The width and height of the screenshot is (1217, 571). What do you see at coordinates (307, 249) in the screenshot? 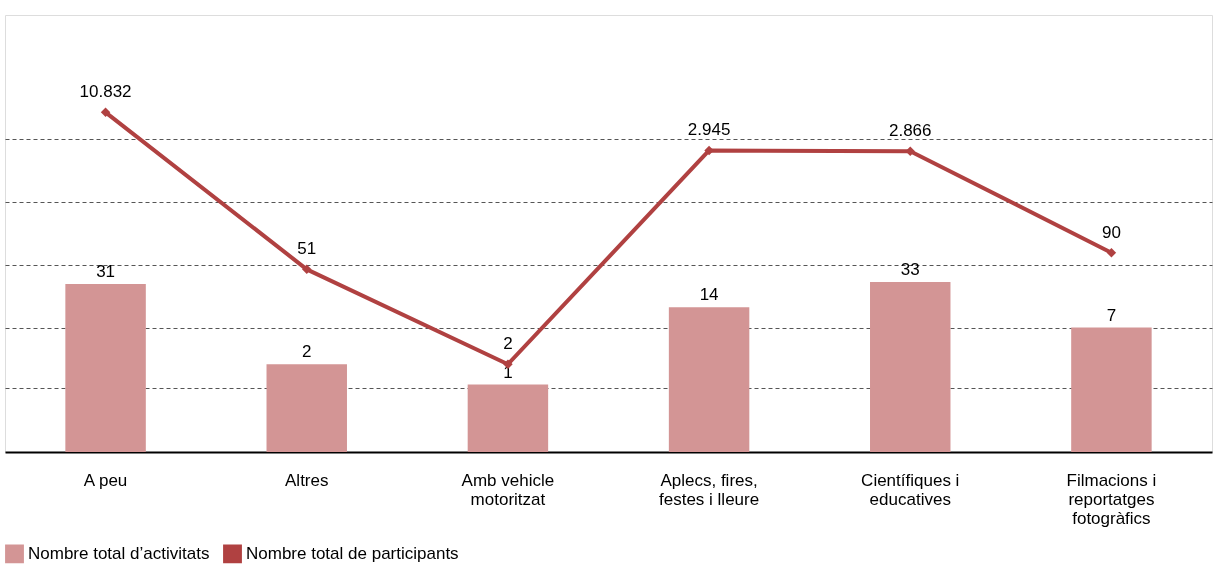
I see `data-label: 51` at bounding box center [307, 249].